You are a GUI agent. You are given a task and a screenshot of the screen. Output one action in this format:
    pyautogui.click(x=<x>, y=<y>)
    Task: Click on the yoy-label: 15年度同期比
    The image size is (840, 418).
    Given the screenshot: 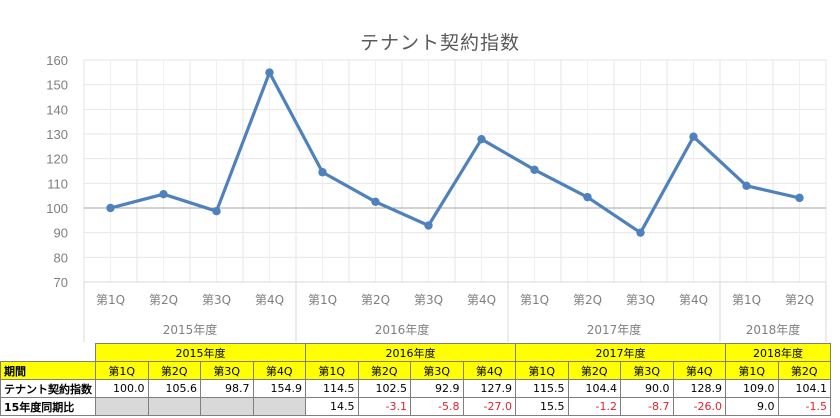 What is the action you would take?
    pyautogui.click(x=48, y=406)
    